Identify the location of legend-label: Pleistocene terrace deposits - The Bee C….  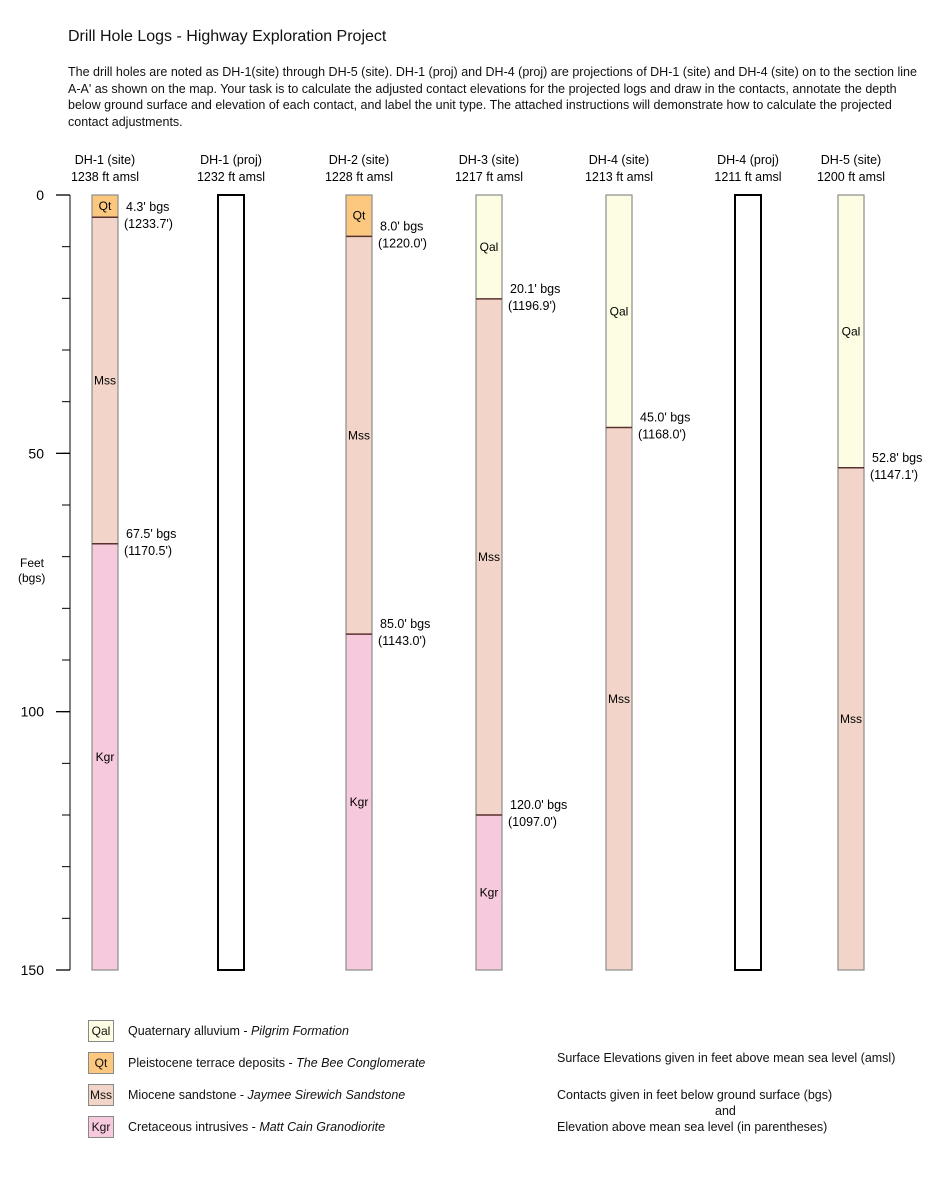
(276, 1063).